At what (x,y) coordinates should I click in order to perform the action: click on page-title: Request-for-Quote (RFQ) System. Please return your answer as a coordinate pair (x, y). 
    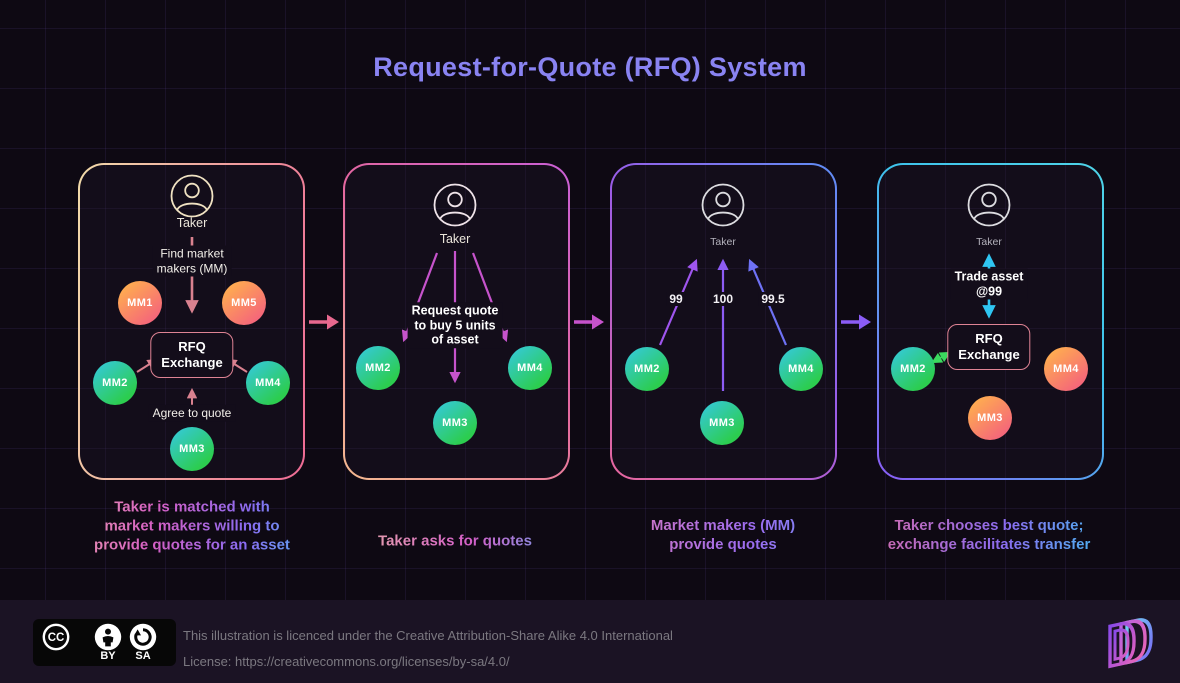
    Looking at the image, I should click on (590, 67).